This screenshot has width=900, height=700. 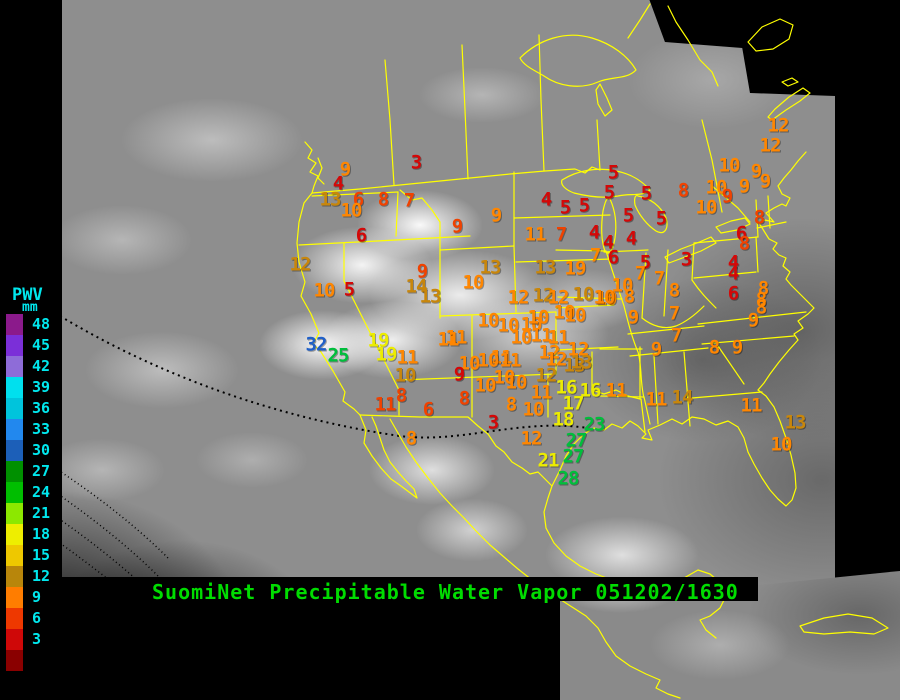 I want to click on legend-value: 27, so click(x=41, y=471).